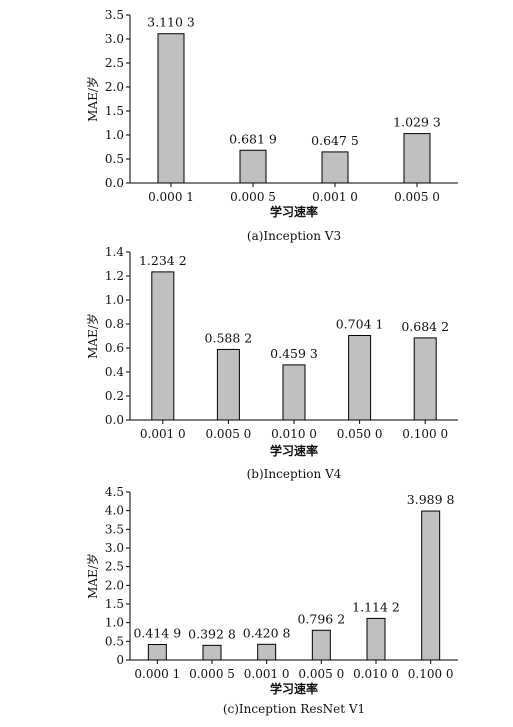 This screenshot has width=513, height=727. What do you see at coordinates (171, 22) in the screenshot?
I see `chart-a-data-label: 3.110 3` at bounding box center [171, 22].